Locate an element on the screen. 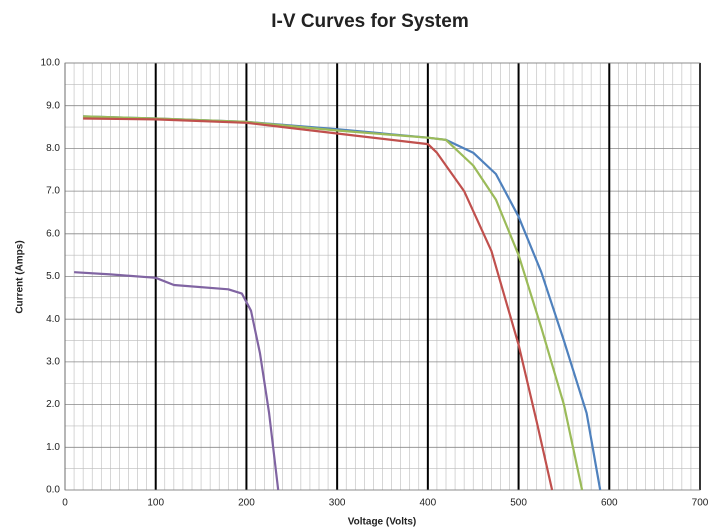  x-tick-label: 600 is located at coordinates (609, 503).